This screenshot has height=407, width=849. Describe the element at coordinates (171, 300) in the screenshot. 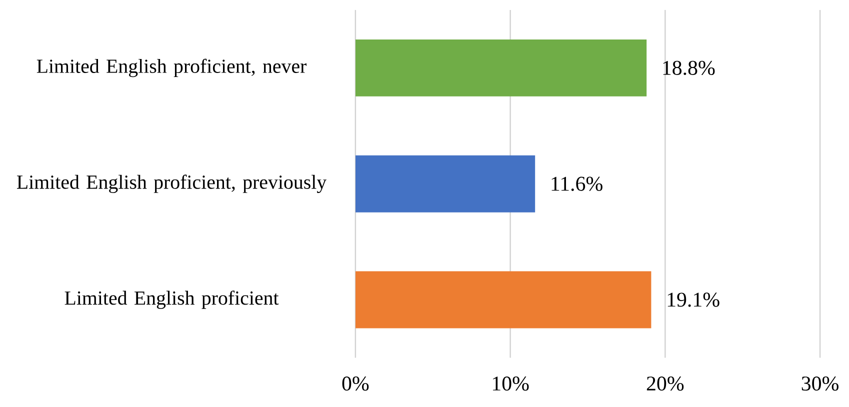

I see `y-tick-label: Limited English proficient` at that location.